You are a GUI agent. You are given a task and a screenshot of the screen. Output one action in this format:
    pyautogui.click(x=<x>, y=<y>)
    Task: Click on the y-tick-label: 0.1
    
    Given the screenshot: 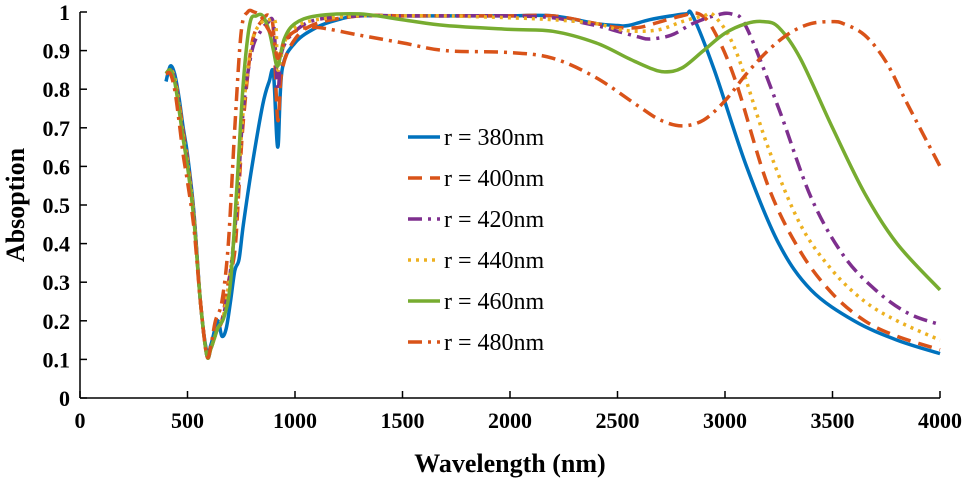 What is the action you would take?
    pyautogui.click(x=57, y=359)
    